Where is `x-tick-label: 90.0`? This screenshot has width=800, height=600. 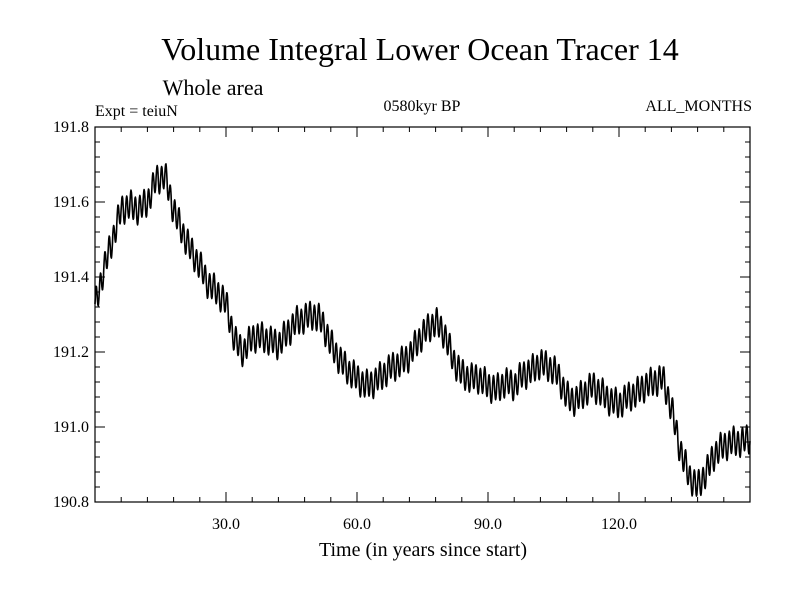 x-tick-label: 90.0 is located at coordinates (488, 524).